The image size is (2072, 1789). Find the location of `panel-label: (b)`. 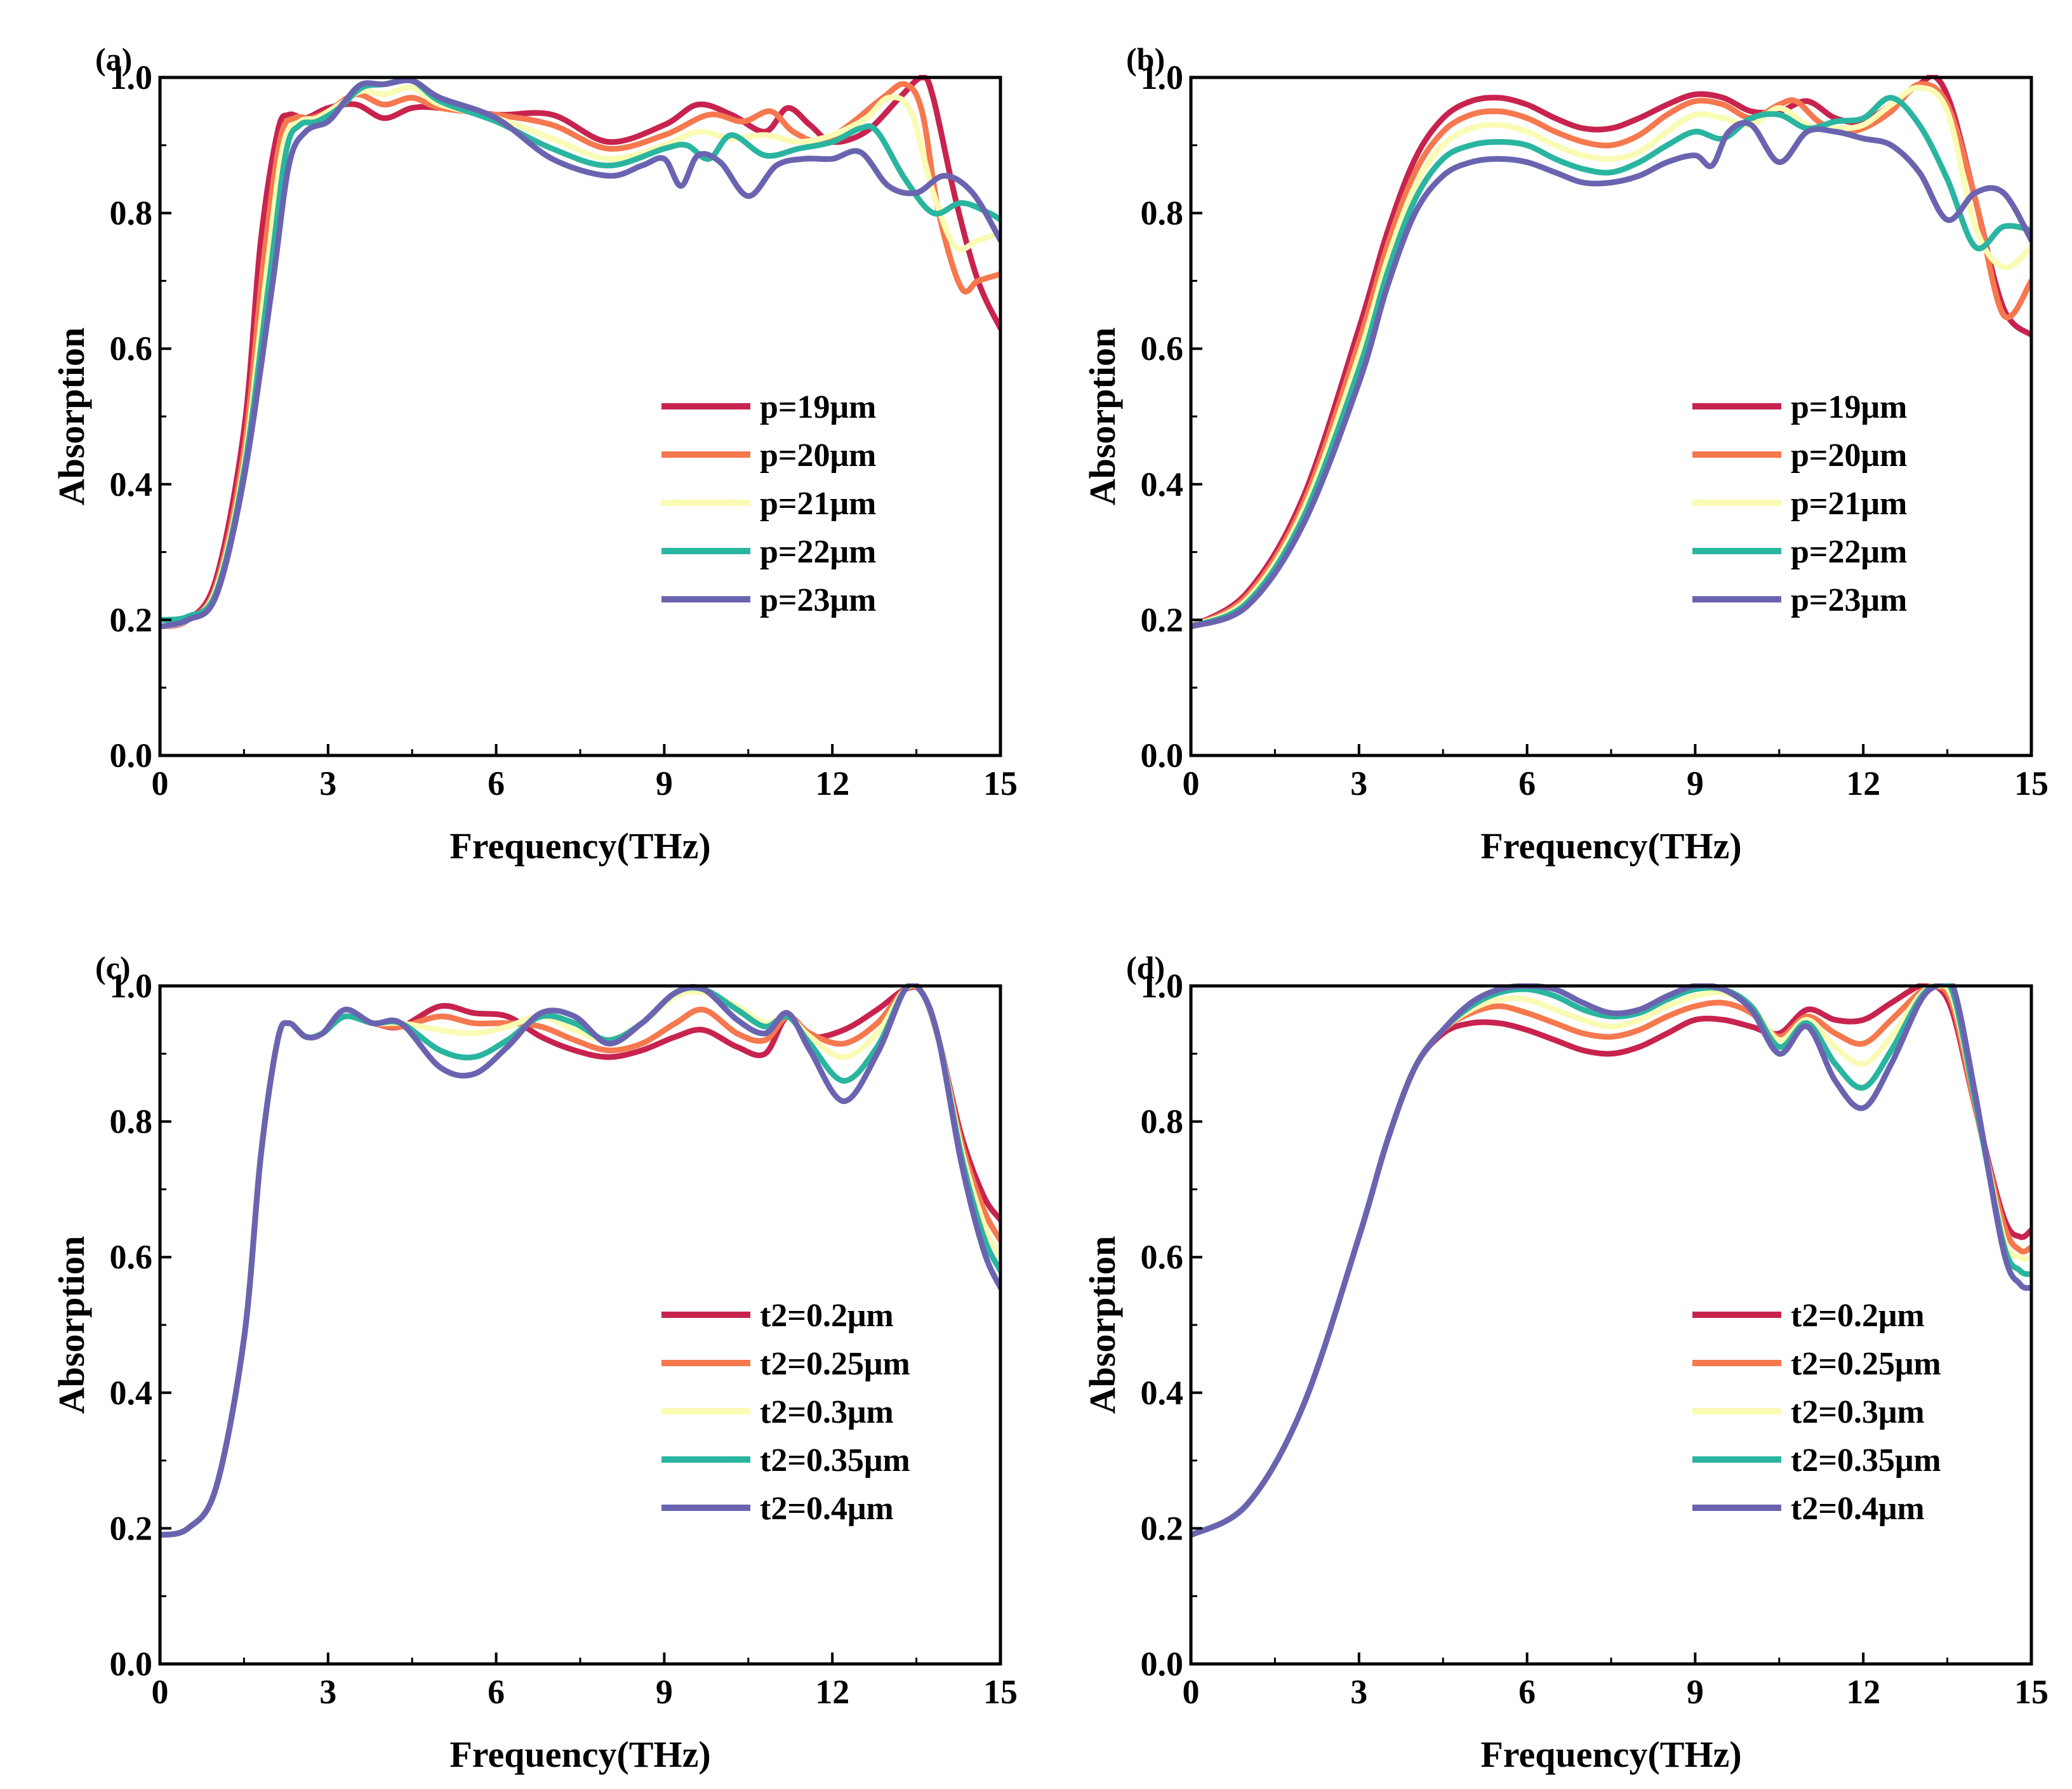

panel-label: (b) is located at coordinates (1145, 59).